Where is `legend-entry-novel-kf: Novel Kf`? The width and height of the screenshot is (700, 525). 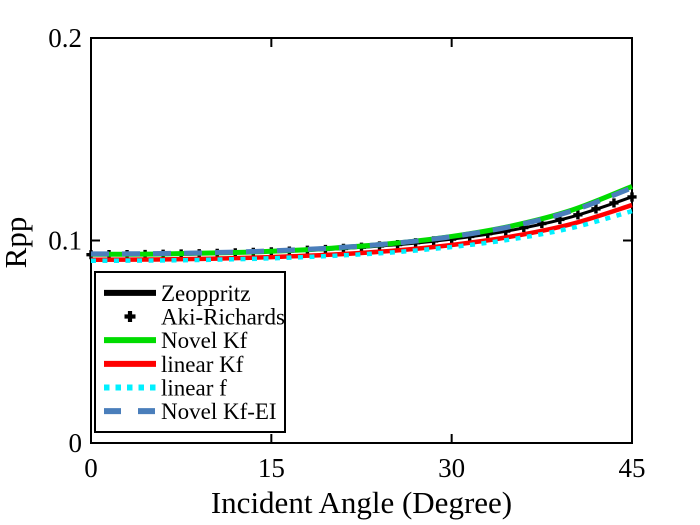 legend-entry-novel-kf: Novel Kf is located at coordinates (176, 340).